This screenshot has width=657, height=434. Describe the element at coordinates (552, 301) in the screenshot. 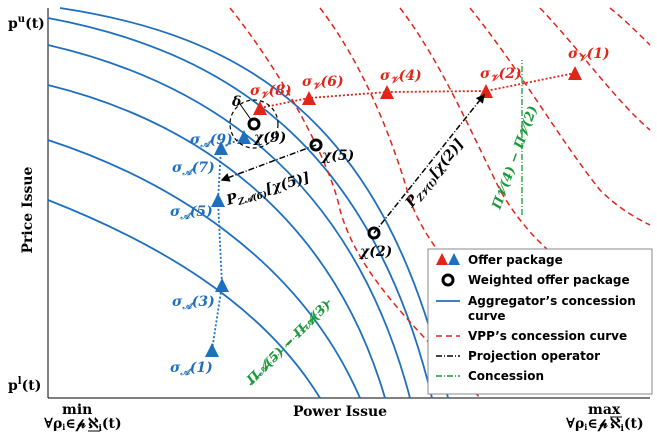

I see `legend-item-aggregator: Aggregator’s concession` at that location.